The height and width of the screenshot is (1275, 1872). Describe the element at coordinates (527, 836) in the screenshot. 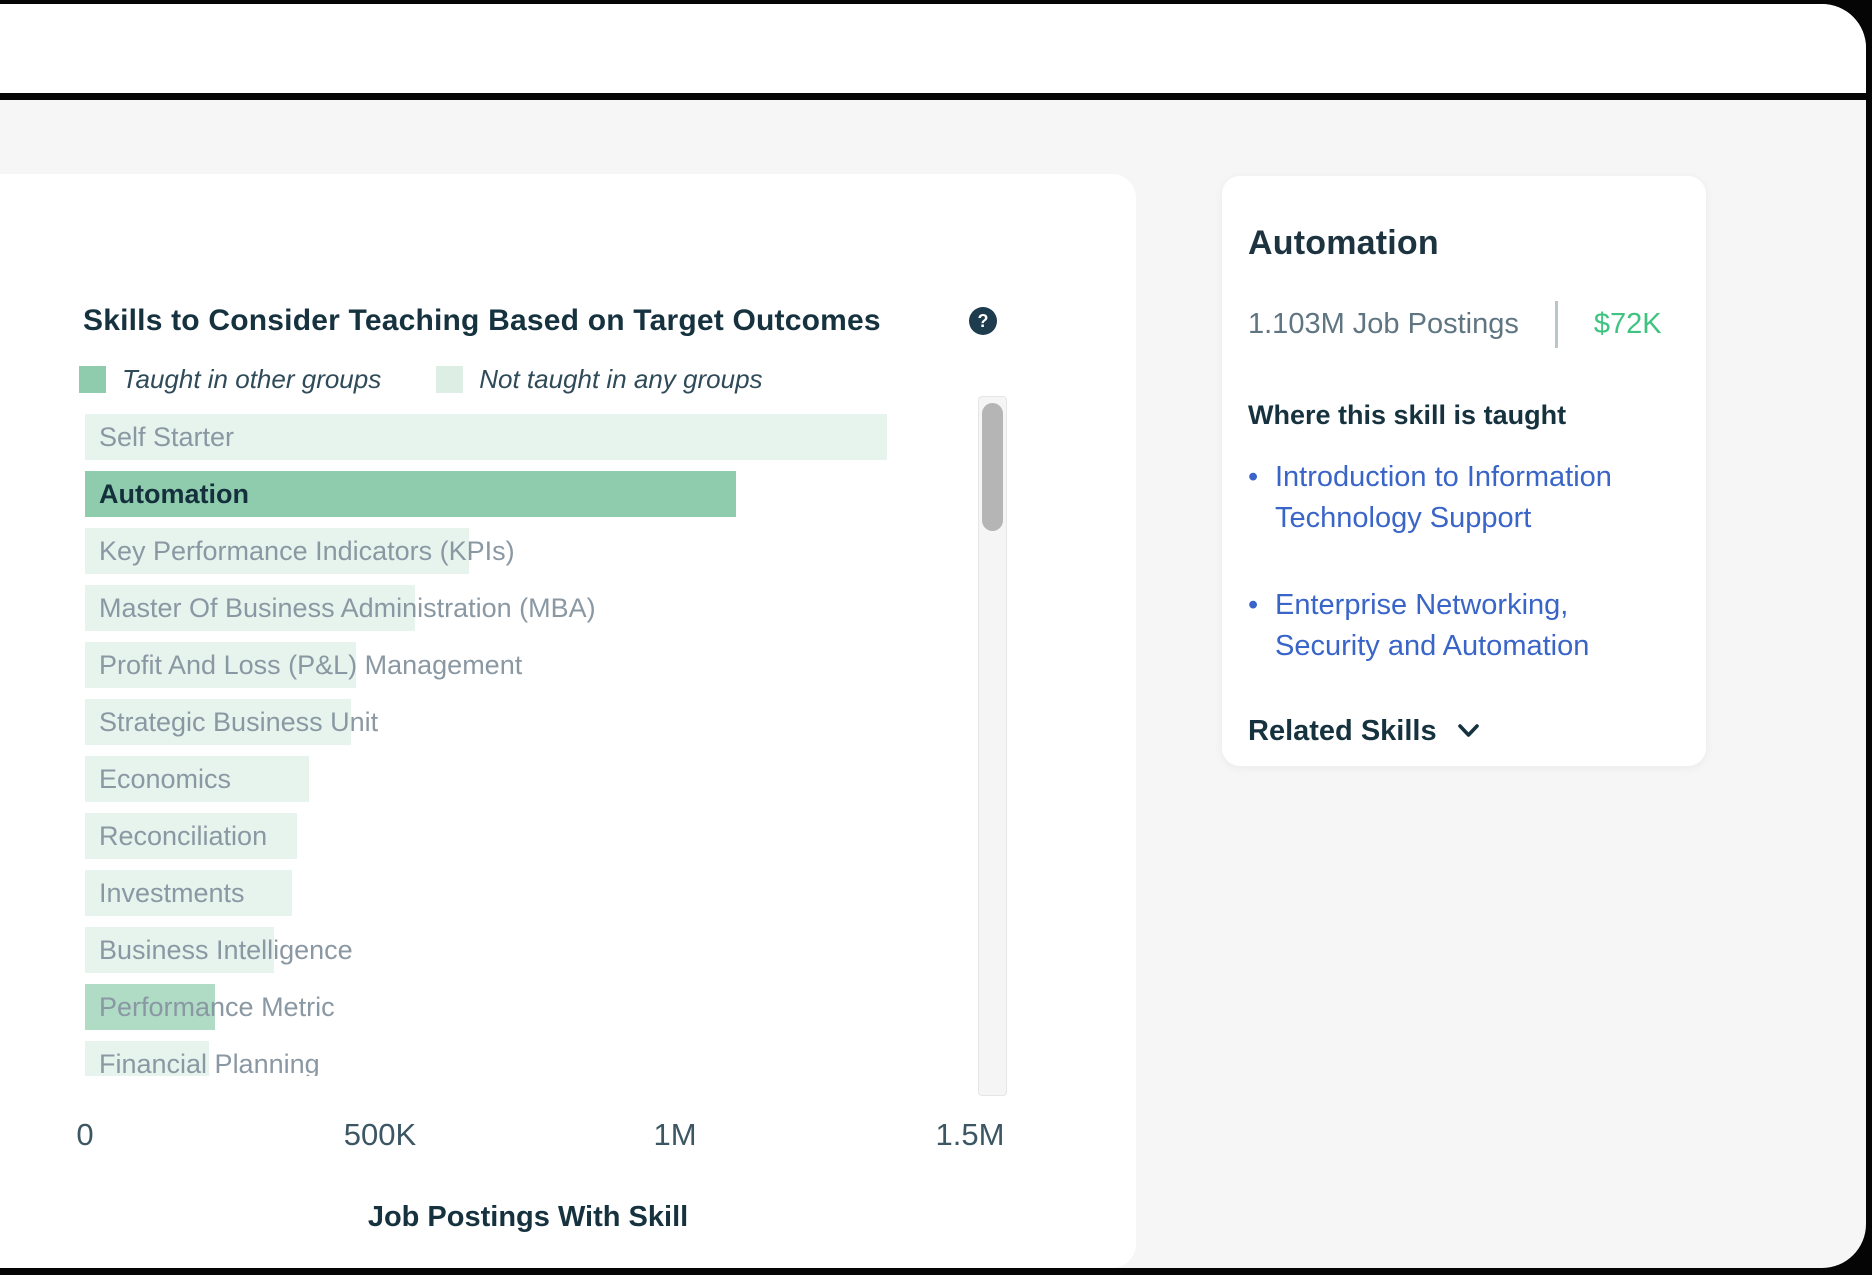

I see `bar-row: Reconciliation` at that location.